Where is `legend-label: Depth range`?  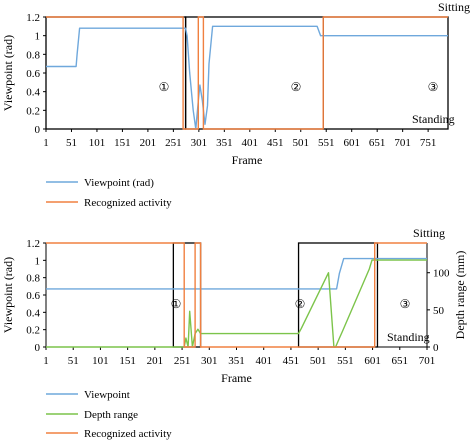 legend-label: Depth range is located at coordinates (111, 415).